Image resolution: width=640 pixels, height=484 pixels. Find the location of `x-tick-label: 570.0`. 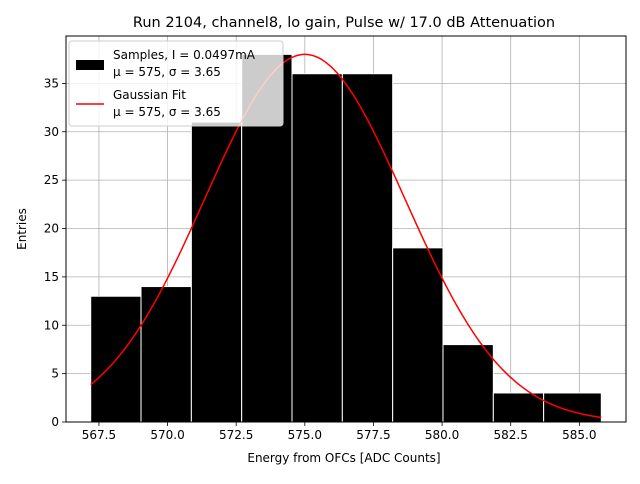

x-tick-label: 570.0 is located at coordinates (167, 435).